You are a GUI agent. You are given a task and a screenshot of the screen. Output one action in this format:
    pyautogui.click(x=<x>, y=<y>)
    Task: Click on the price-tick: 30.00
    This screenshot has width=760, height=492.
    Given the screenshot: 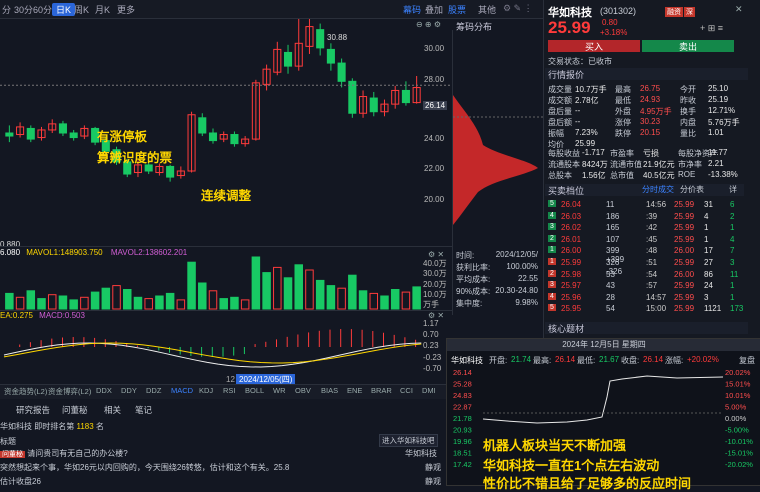 What is the action you would take?
    pyautogui.click(x=434, y=48)
    